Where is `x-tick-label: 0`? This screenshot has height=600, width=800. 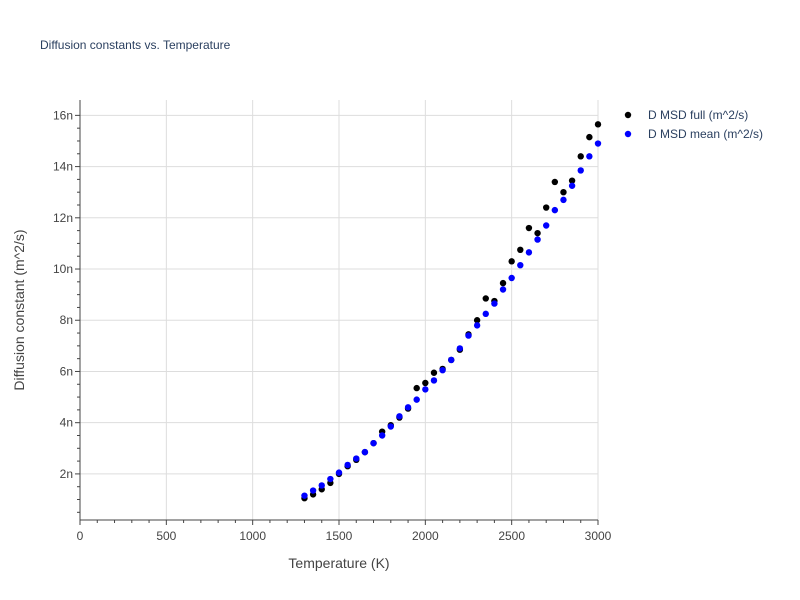 x-tick-label: 0 is located at coordinates (80, 536).